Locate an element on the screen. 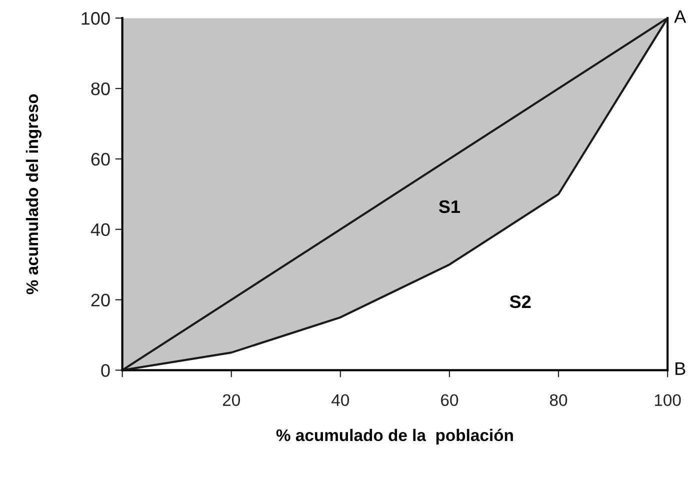 This screenshot has width=699, height=489. y-tick-label: 80 is located at coordinates (100, 89).